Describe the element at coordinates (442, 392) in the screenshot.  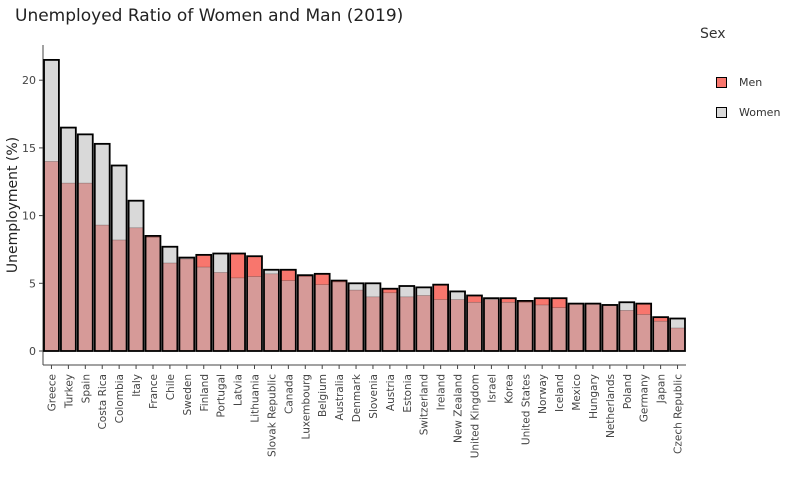
I see `x-tick-label: Ireland` at that location.